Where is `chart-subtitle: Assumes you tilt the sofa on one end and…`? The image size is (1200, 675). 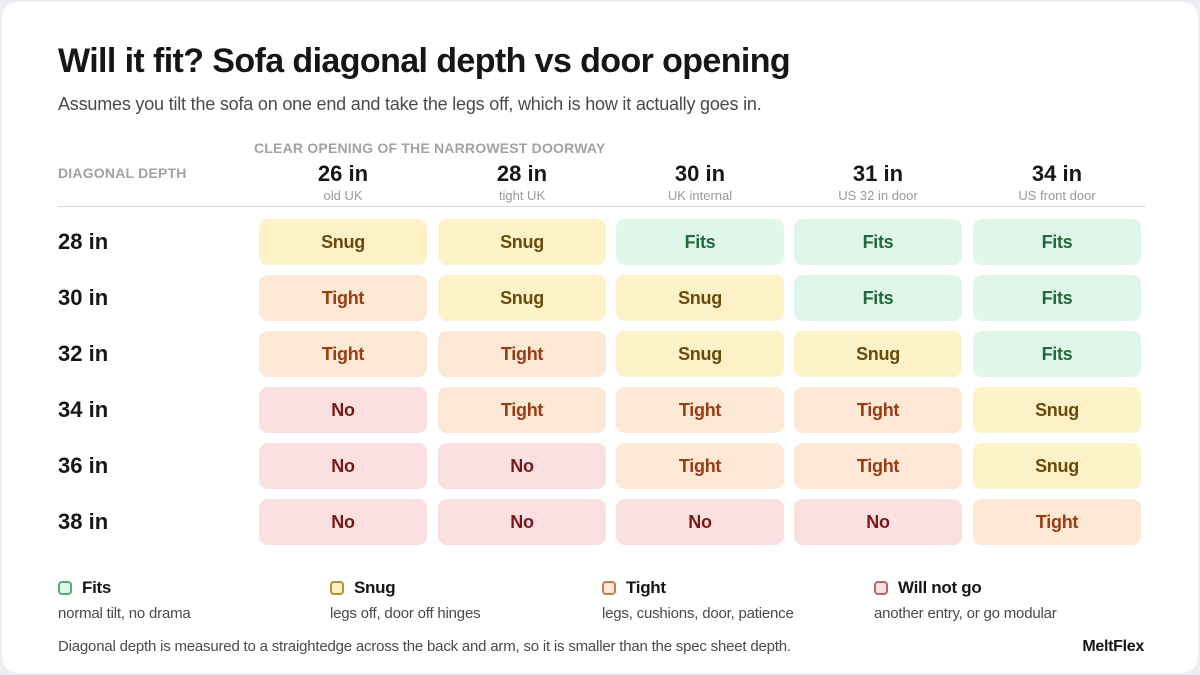 chart-subtitle: Assumes you tilt the sofa on one end and… is located at coordinates (410, 104).